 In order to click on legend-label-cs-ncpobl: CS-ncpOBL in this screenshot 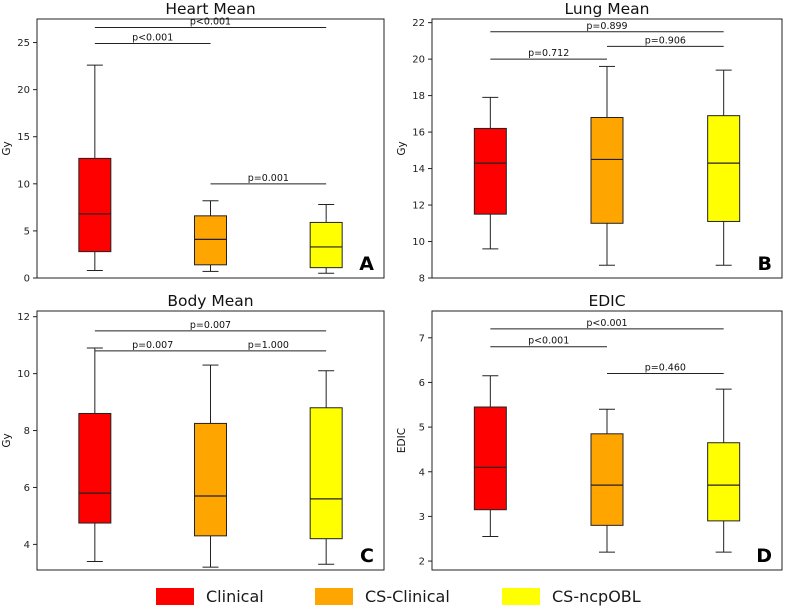, I will do `click(596, 596)`.